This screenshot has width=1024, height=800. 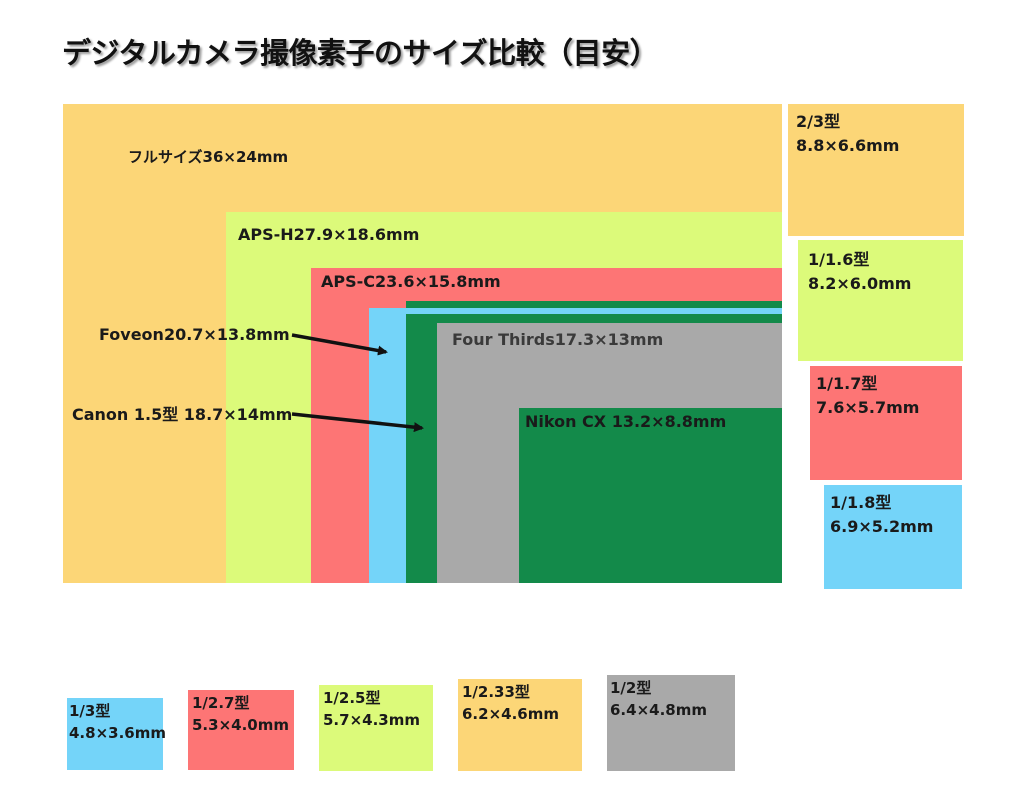 I want to click on page-title: デジタルカメラ撮像素子のサイズ比較（目安）, so click(x=360, y=53).